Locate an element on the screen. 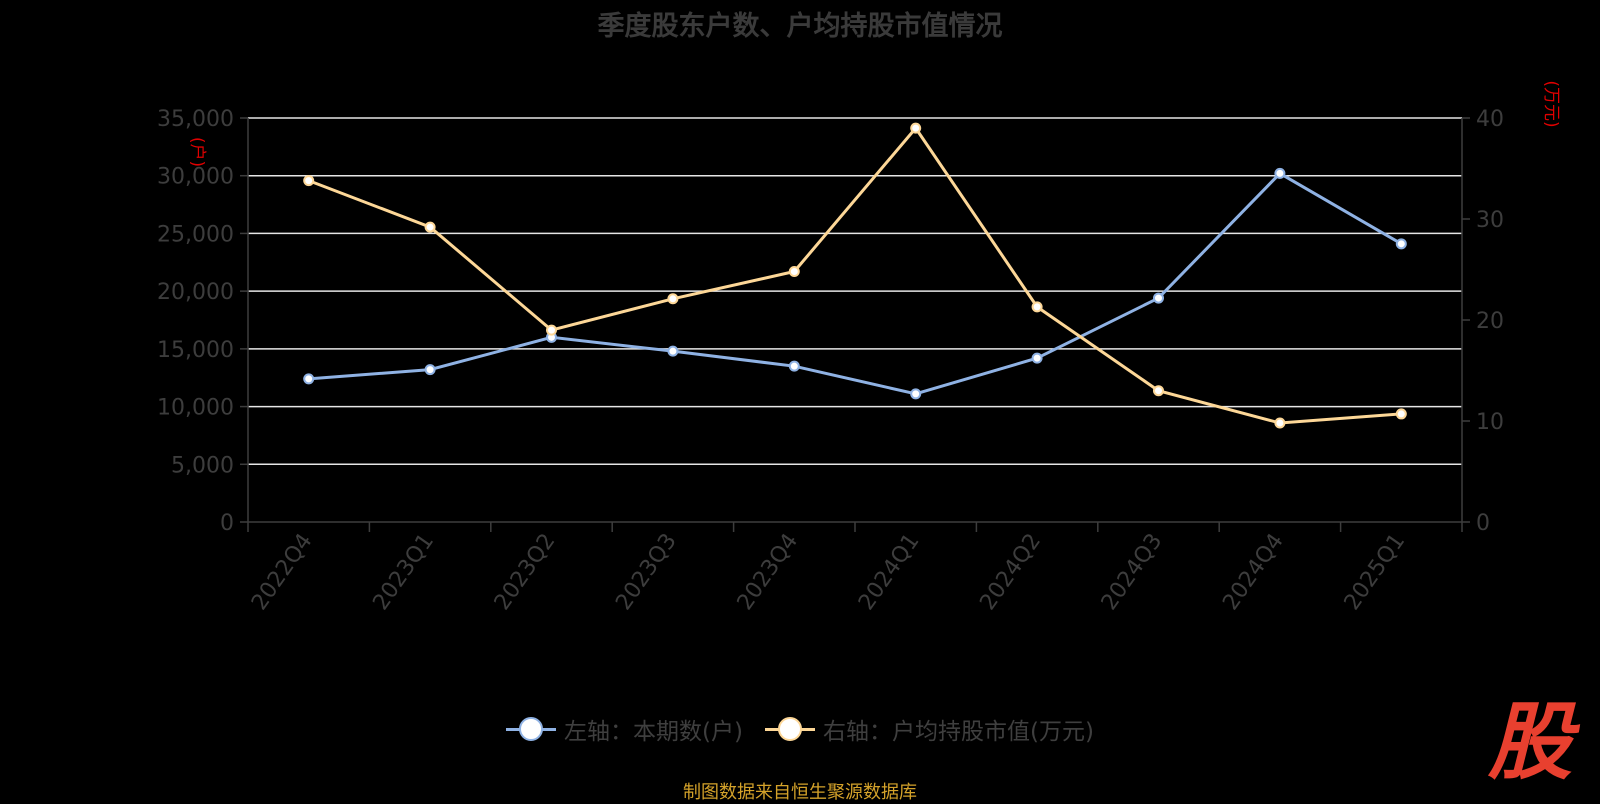 This screenshot has width=1600, height=804. left-axis-tick-label: 25,000 is located at coordinates (195, 234).